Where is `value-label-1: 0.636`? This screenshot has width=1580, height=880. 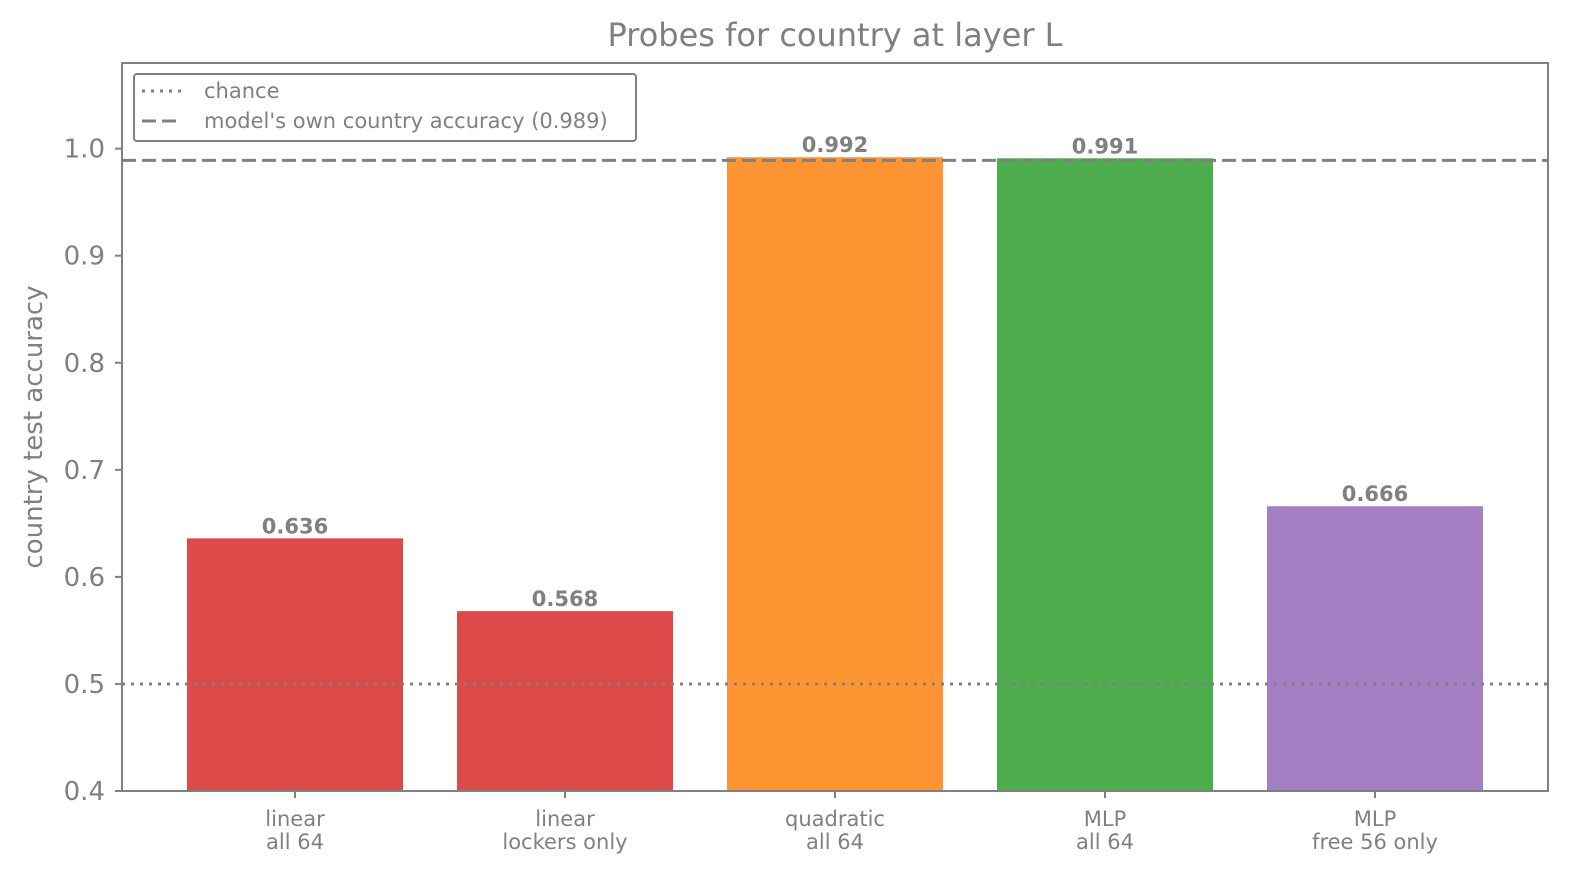
value-label-1: 0.636 is located at coordinates (295, 526).